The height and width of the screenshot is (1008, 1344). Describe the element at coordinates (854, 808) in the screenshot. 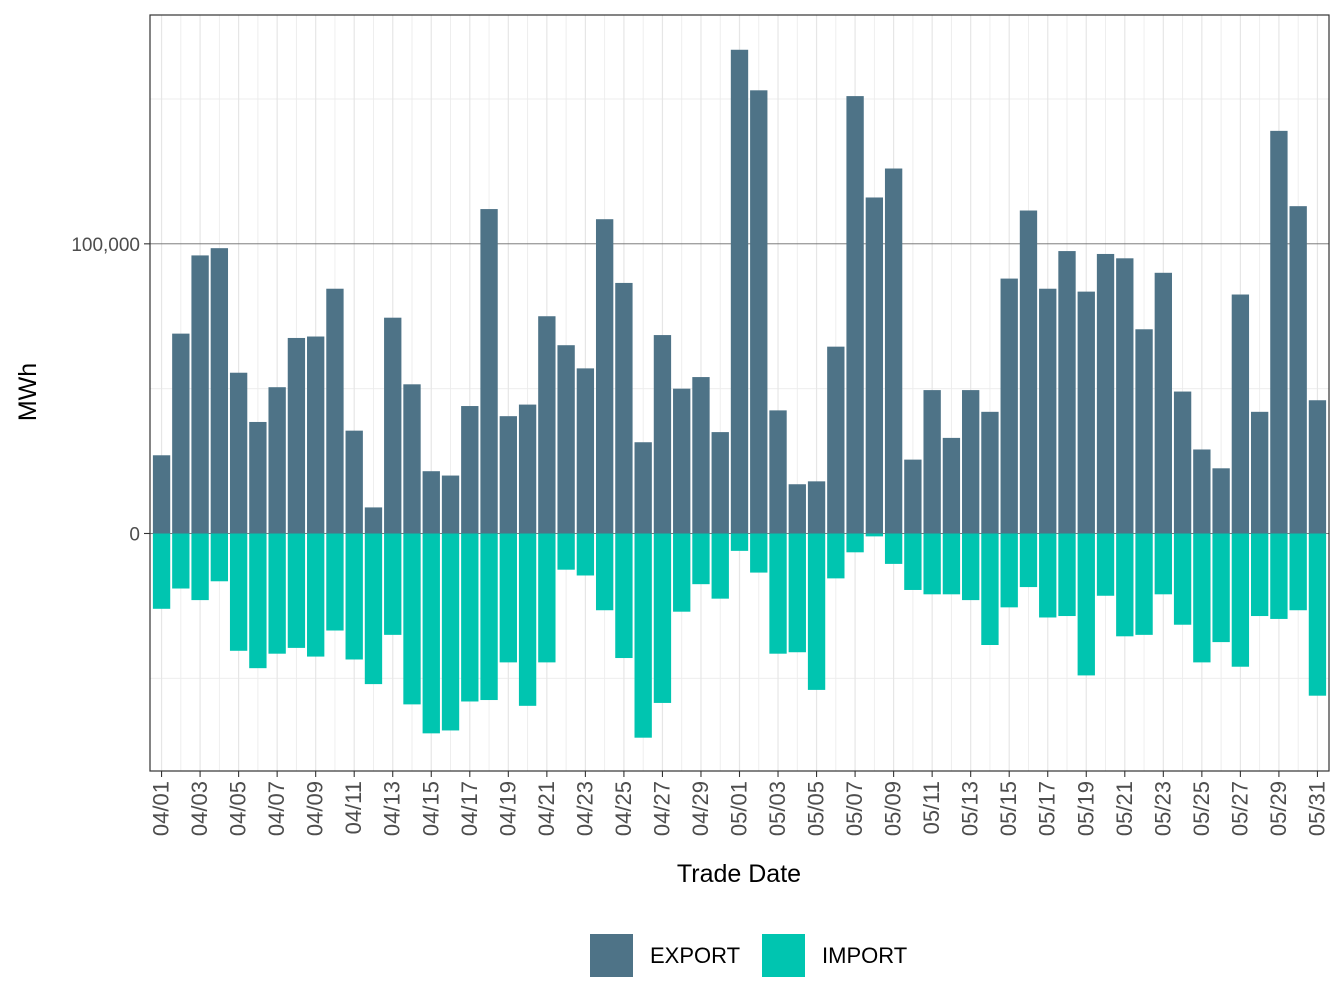

I see `x-tick-label: 05/07` at that location.